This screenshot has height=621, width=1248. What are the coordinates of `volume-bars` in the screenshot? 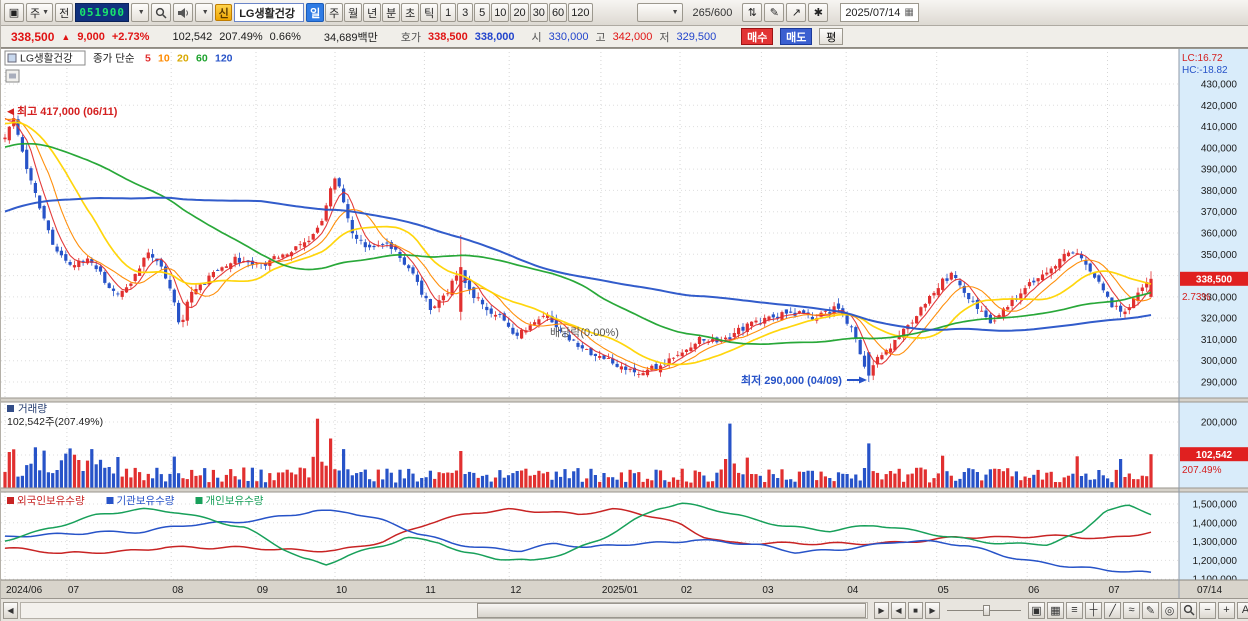 It's located at (578, 453).